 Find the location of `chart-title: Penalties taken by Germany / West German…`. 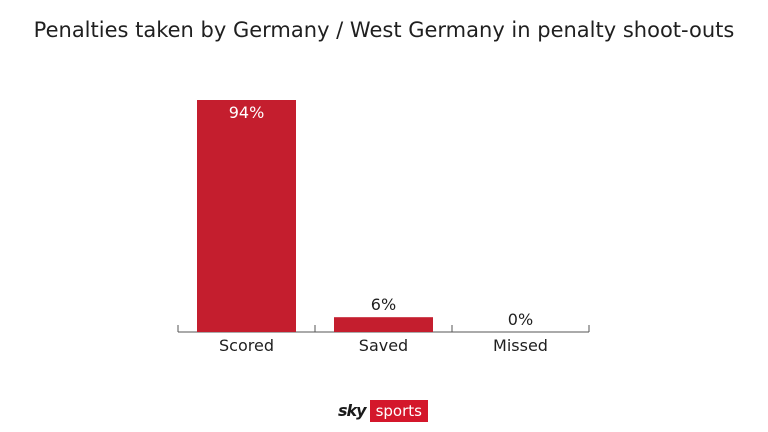

chart-title: Penalties taken by Germany / West German… is located at coordinates (384, 30).